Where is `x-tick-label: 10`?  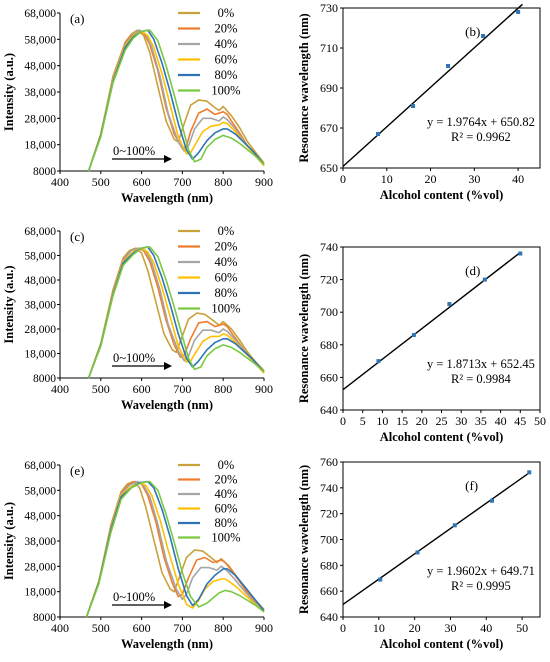 x-tick-label: 10 is located at coordinates (382, 421).